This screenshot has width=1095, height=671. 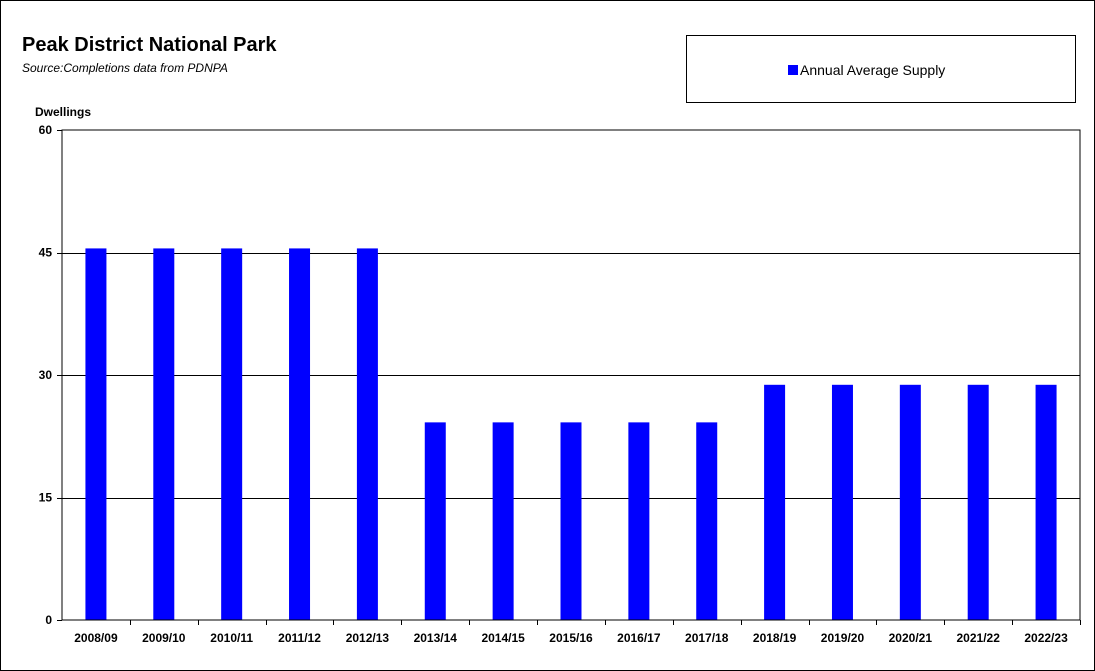 What do you see at coordinates (164, 638) in the screenshot?
I see `x-tick-label: 2009/10` at bounding box center [164, 638].